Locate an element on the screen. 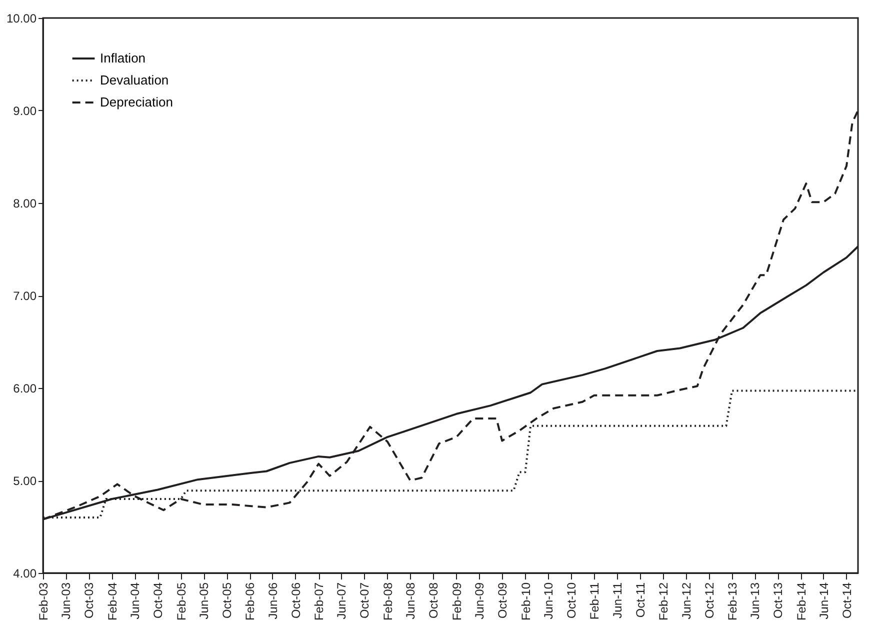 The height and width of the screenshot is (626, 871). x-tick-label: Jun-05 is located at coordinates (204, 601).